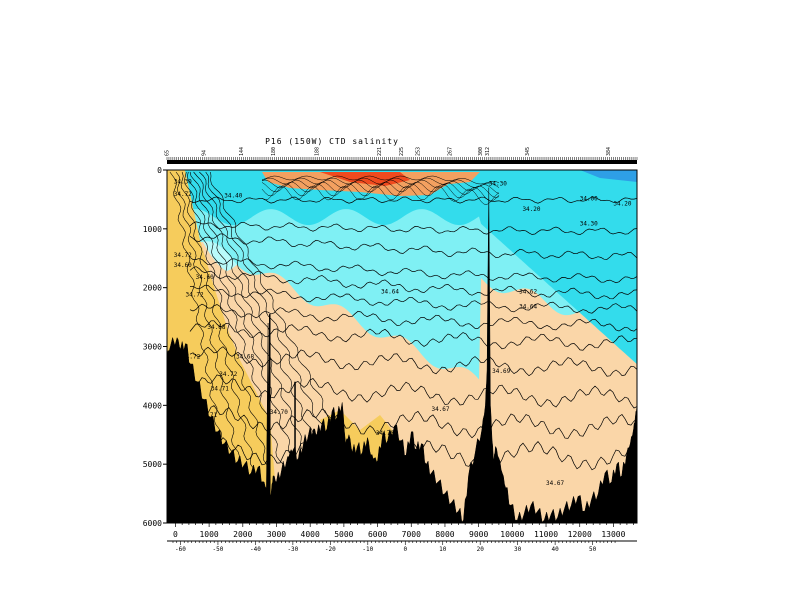 The image size is (792, 612). What do you see at coordinates (518, 549) in the screenshot?
I see `lat-tick-label: 30` at bounding box center [518, 549].